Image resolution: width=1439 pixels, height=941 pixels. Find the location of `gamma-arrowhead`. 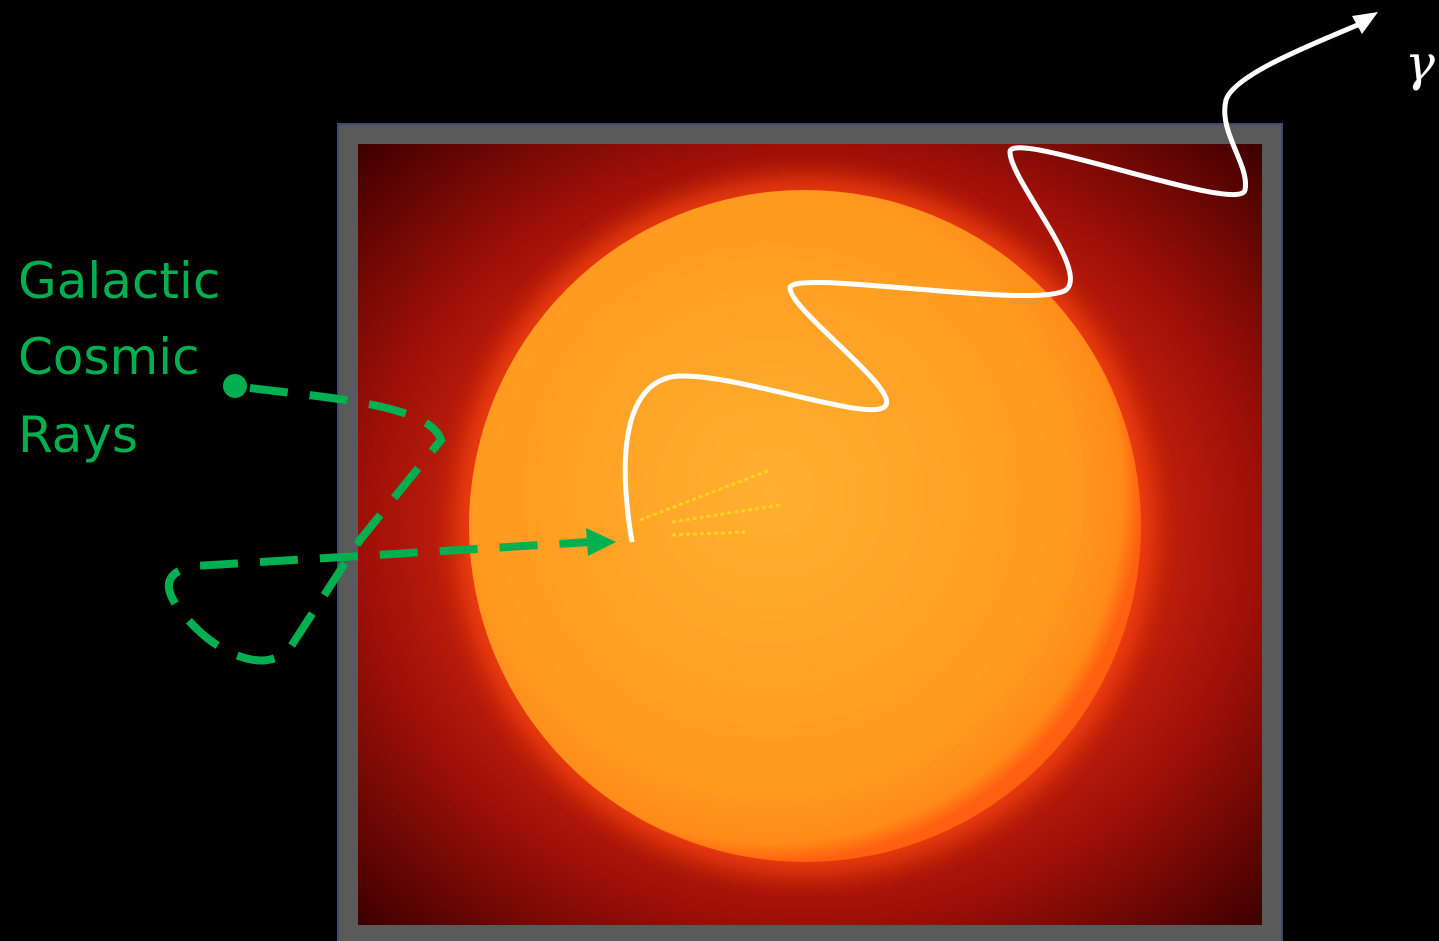

gamma-arrowhead is located at coordinates (1365, 23).